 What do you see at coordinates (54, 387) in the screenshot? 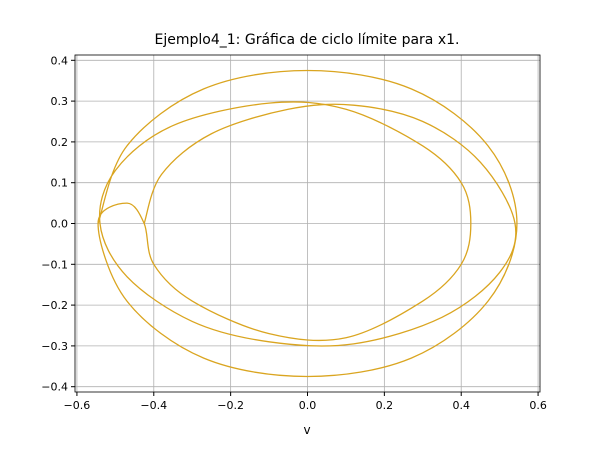
I see `y-tick-label: −0.4` at bounding box center [54, 387].